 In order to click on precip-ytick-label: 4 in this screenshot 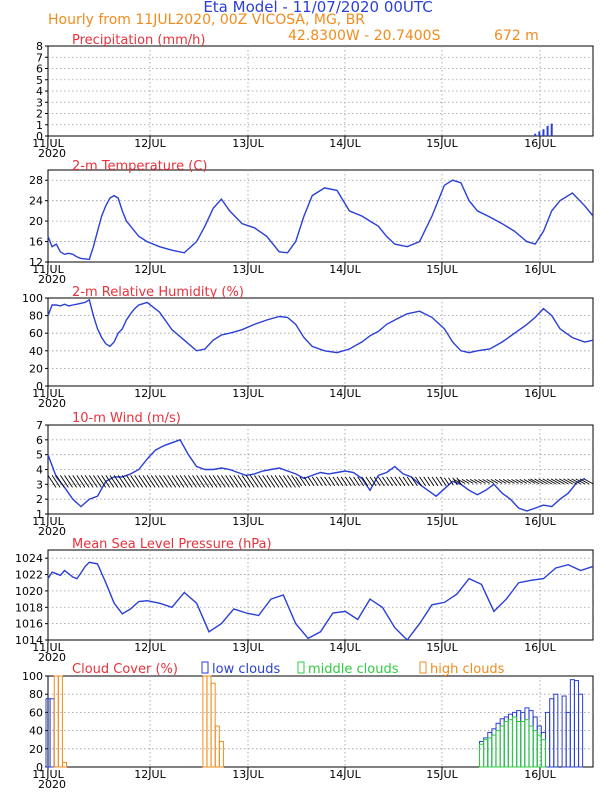, I will do `click(39, 91)`.